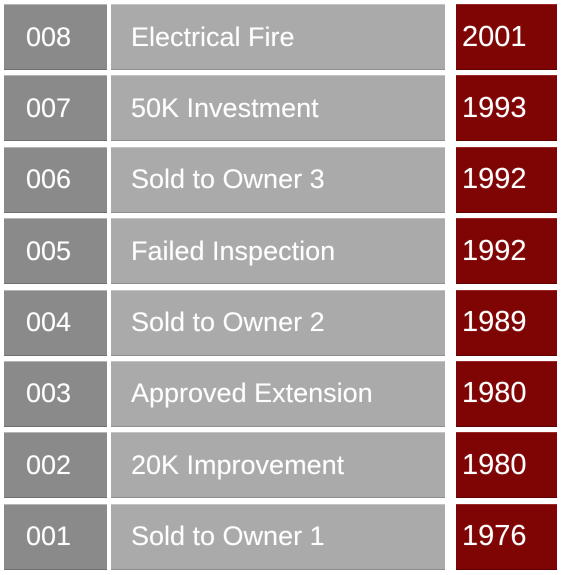  What do you see at coordinates (55, 393) in the screenshot?
I see `event-id: 003` at bounding box center [55, 393].